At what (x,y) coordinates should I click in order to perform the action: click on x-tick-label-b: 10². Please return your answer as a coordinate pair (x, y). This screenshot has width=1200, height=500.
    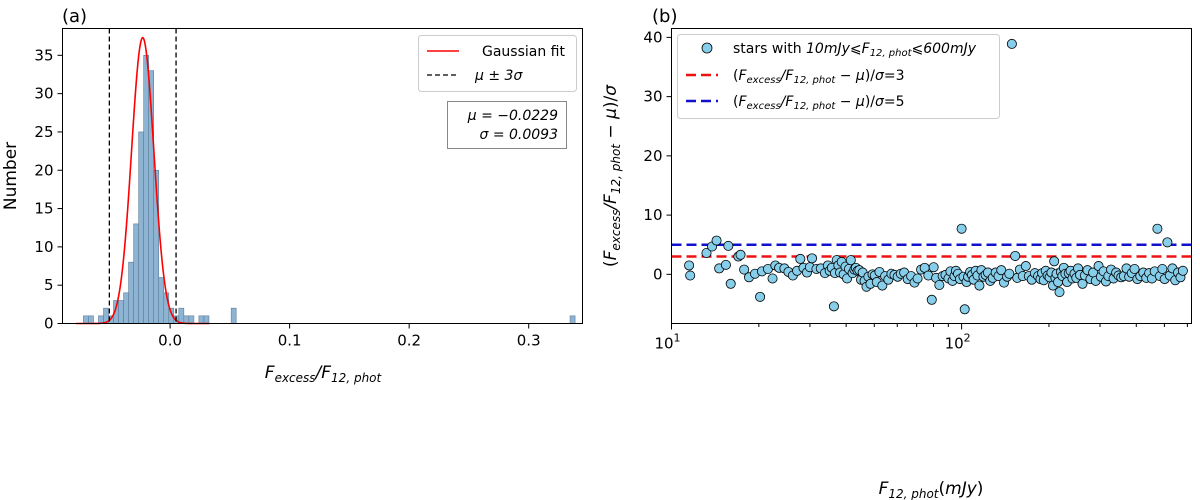
    Looking at the image, I should click on (958, 342).